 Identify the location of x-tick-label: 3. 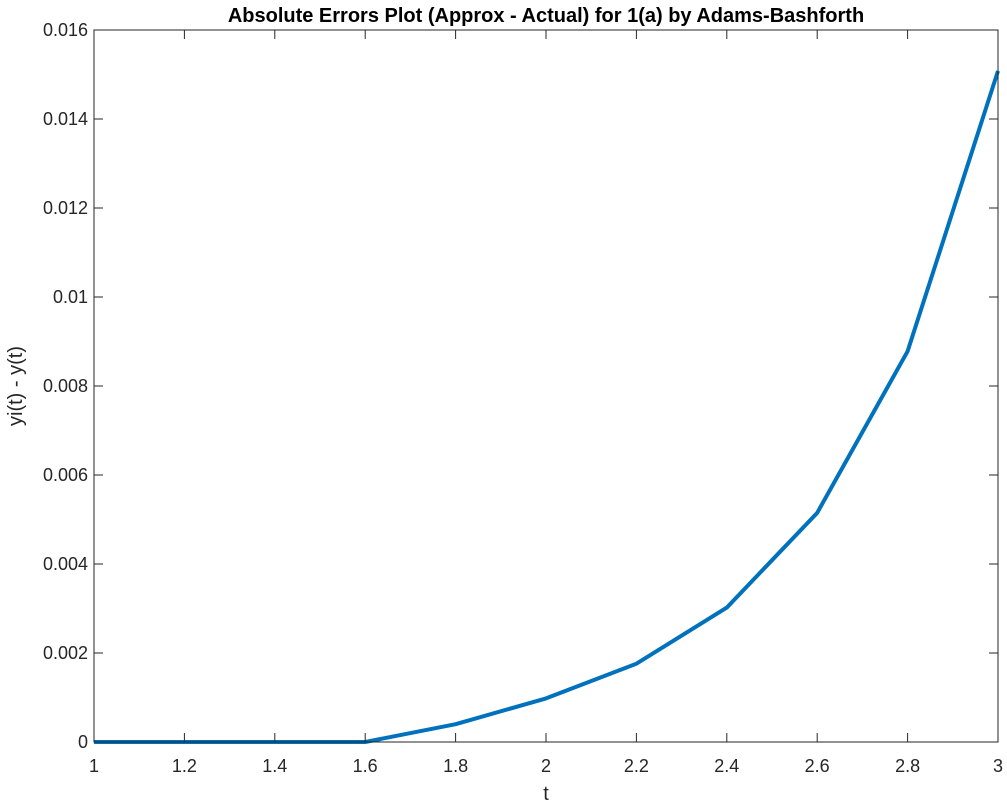
(998, 766).